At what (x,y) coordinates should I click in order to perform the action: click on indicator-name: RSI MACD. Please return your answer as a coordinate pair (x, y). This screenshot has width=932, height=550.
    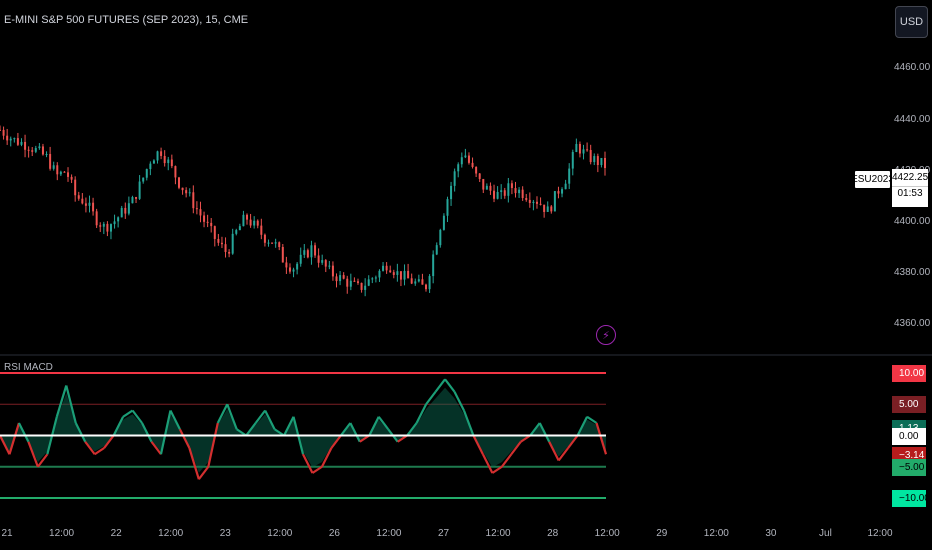
    Looking at the image, I should click on (28, 367).